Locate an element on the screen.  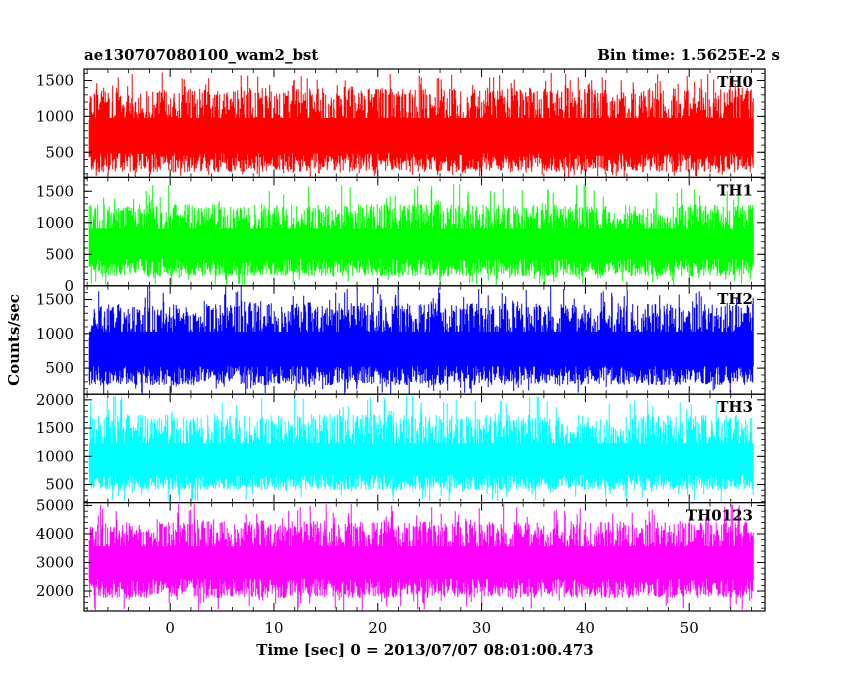
x-tick-label: 50 is located at coordinates (689, 628).